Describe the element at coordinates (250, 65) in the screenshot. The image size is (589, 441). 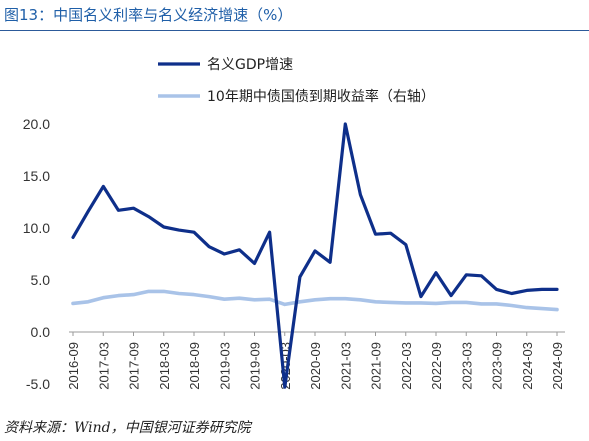
I see `legend-label: 名义GDP增速` at that location.